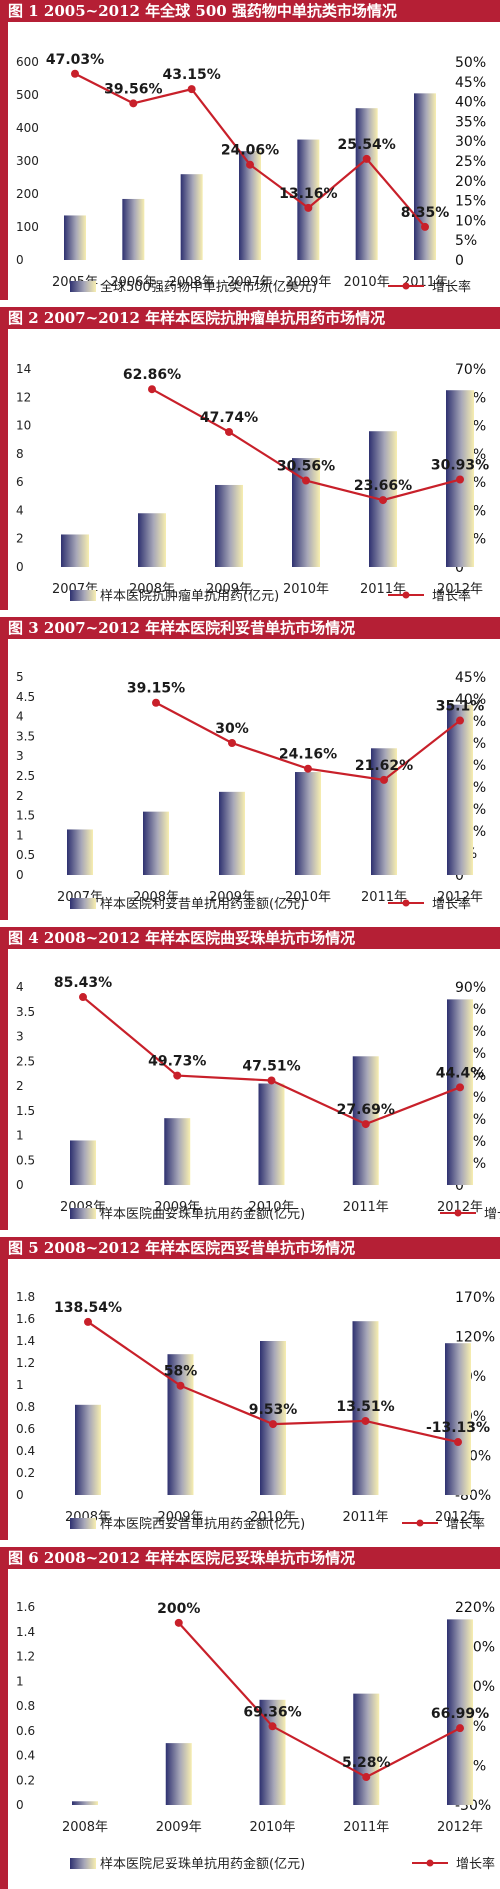  I want to click on y-left-tick-label: 1.6, so click(25, 1319).